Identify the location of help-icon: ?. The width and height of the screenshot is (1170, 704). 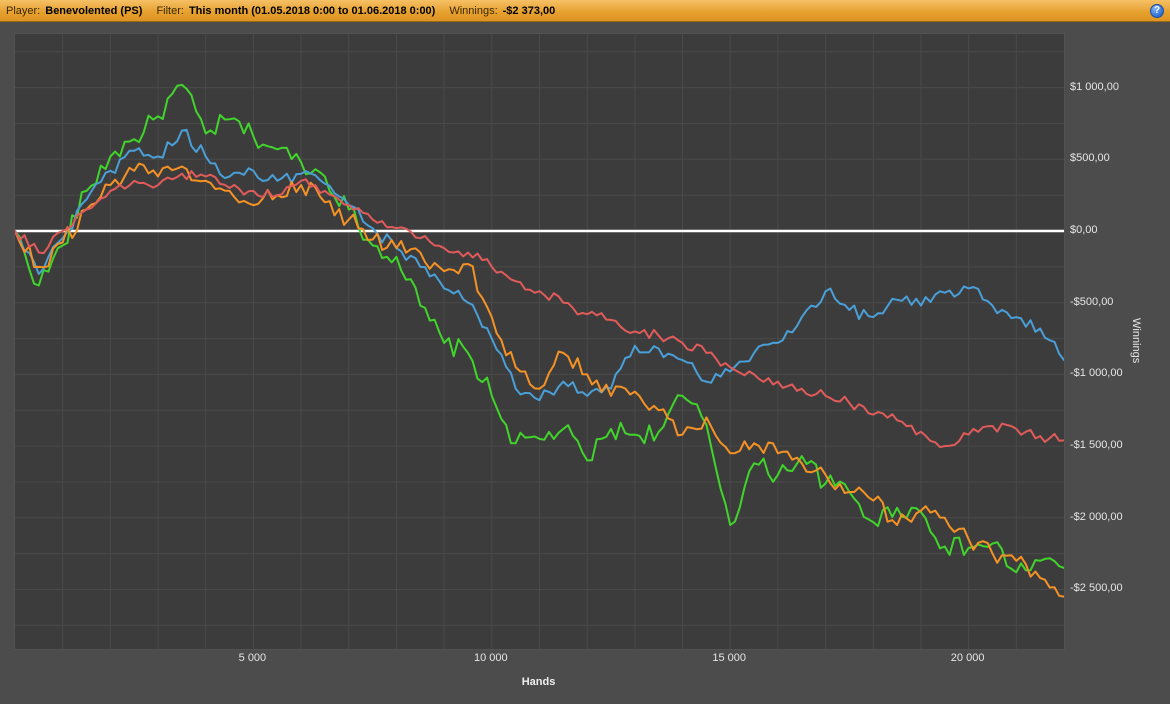
(1157, 10).